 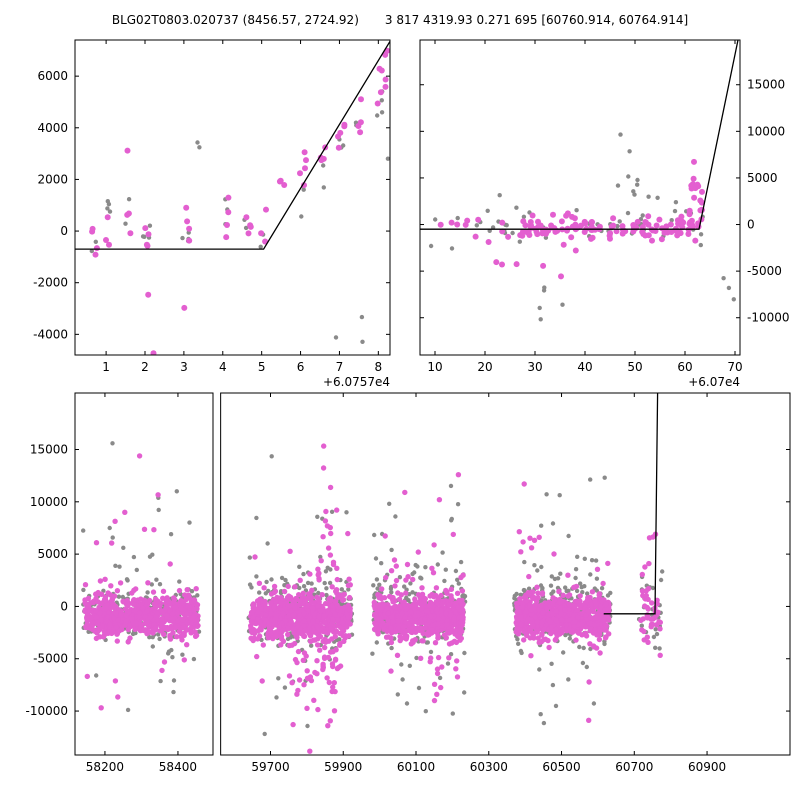 I want to click on x-tick-label: 70, so click(x=734, y=367).